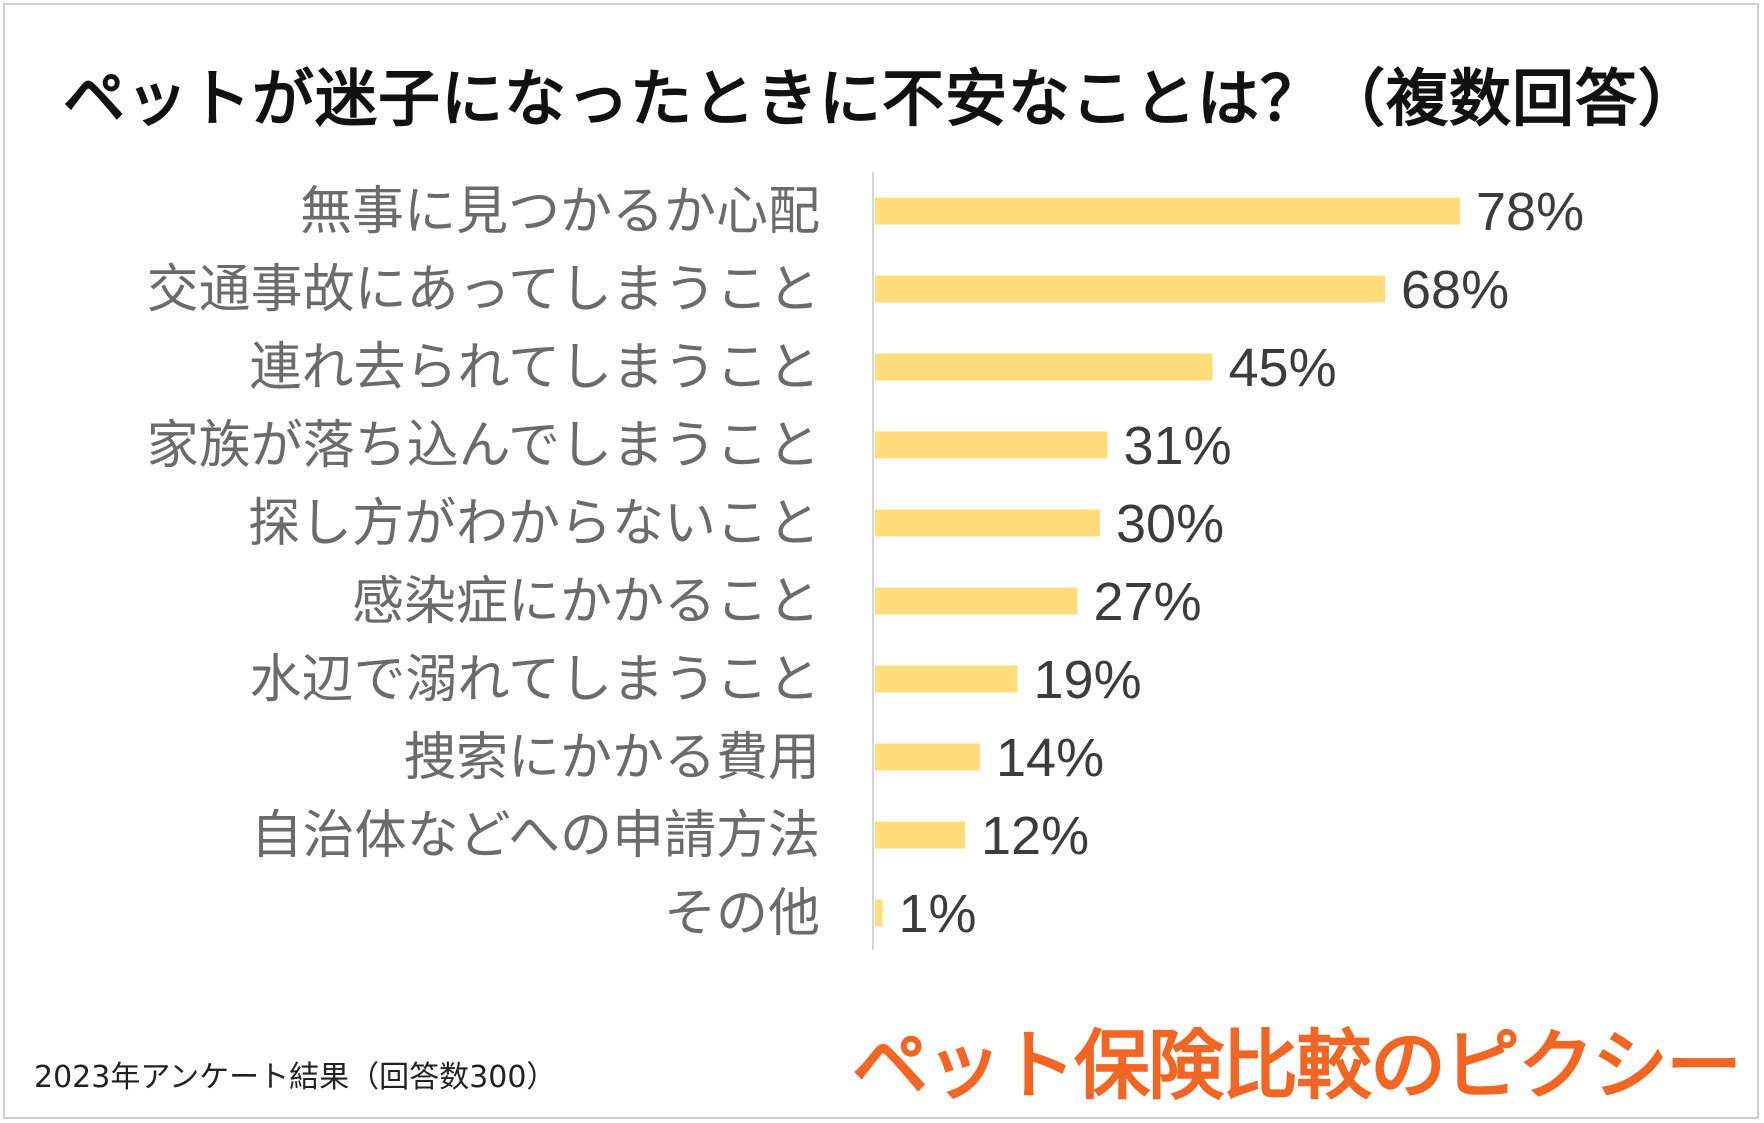 Image resolution: width=1764 pixels, height=1123 pixels. I want to click on category-label-2: 交通事故にあってしまうこと, so click(483, 290).